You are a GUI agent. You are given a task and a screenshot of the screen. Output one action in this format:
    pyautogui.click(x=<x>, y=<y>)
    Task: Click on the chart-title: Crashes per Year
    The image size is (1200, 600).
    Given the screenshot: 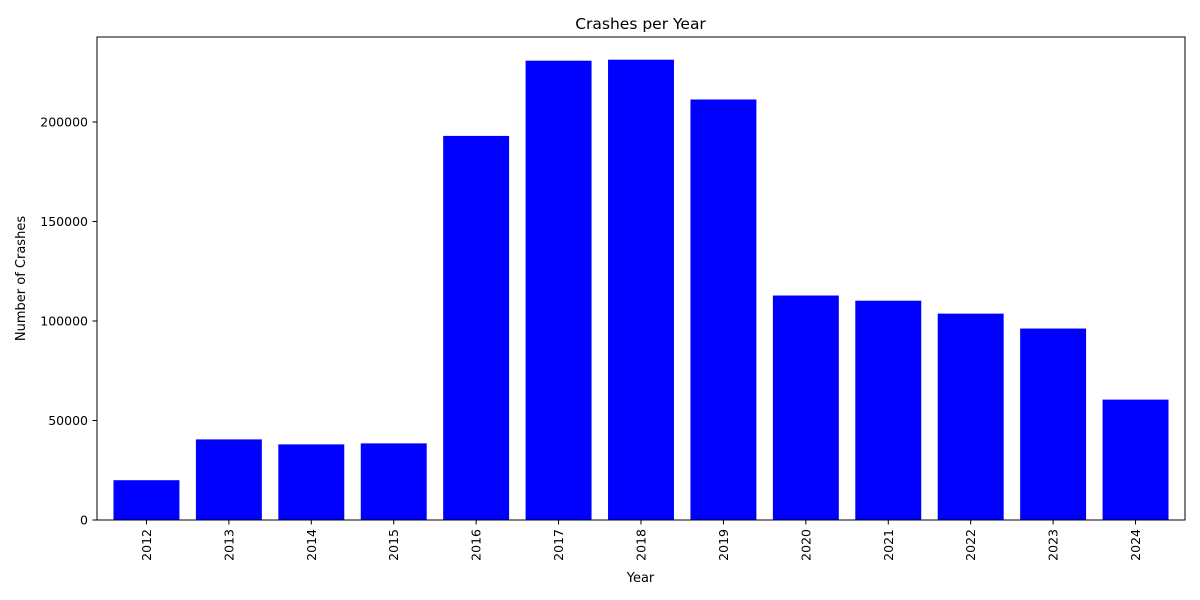 What is the action you would take?
    pyautogui.click(x=640, y=24)
    